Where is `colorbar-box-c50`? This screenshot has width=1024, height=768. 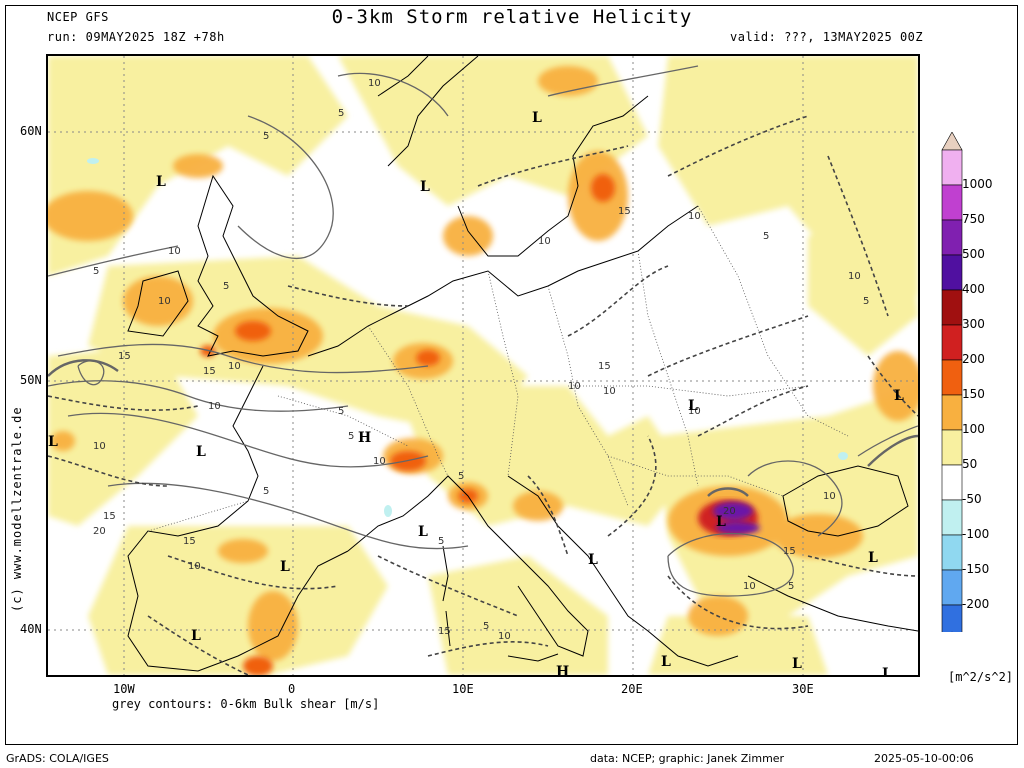
colorbar-box-c50 is located at coordinates (952, 447).